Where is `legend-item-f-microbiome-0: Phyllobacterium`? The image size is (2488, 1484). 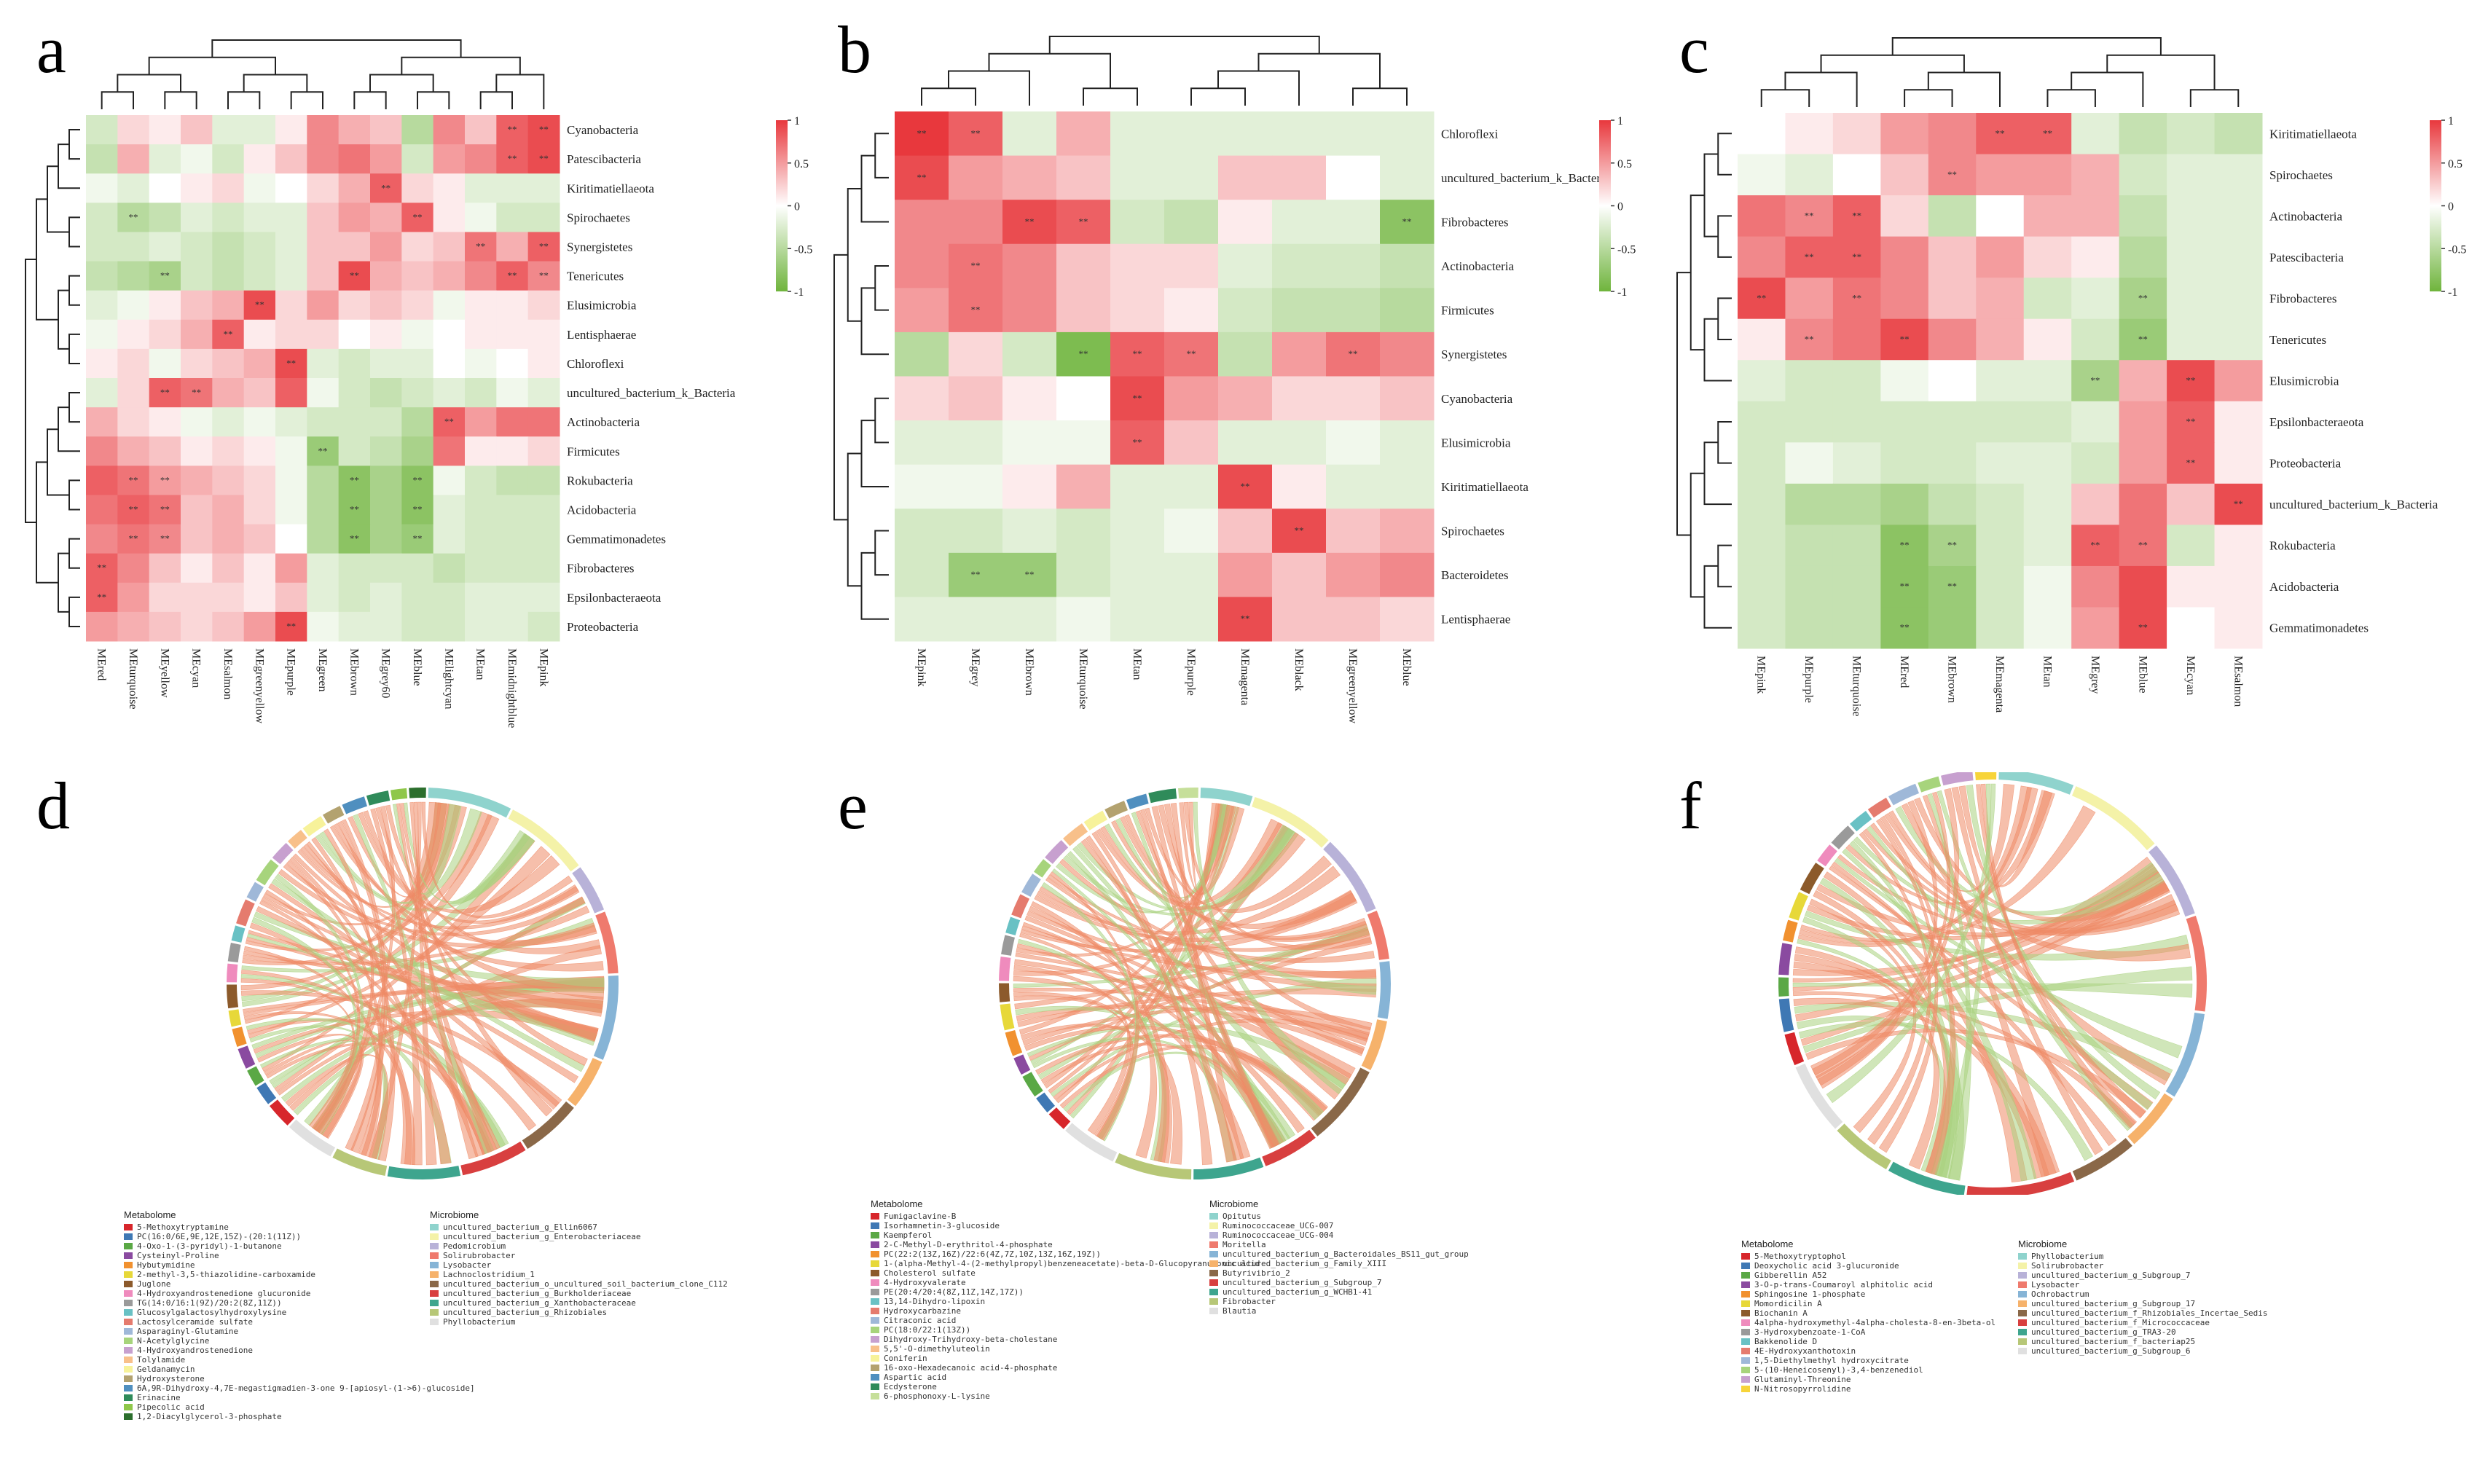 legend-item-f-microbiome-0: Phyllobacterium is located at coordinates (2143, 1256).